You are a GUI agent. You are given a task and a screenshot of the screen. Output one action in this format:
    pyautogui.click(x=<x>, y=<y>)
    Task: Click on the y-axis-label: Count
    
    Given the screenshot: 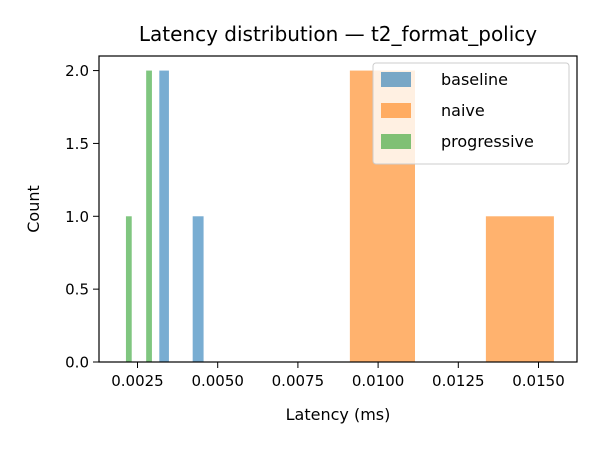 What is the action you would take?
    pyautogui.click(x=33, y=209)
    